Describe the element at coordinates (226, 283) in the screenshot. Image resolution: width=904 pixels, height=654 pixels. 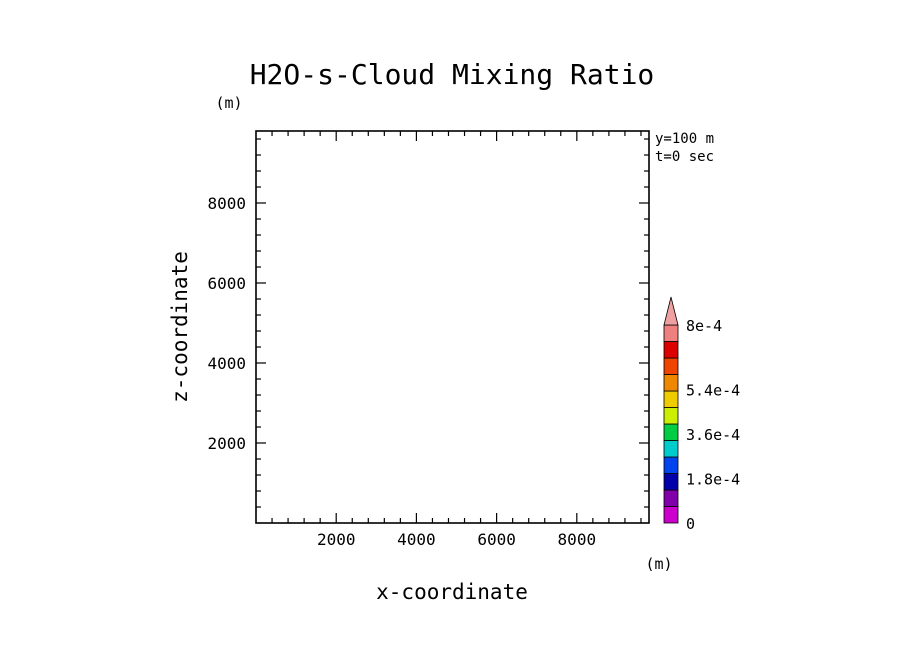
I see `y-tick-label: 6000` at that location.